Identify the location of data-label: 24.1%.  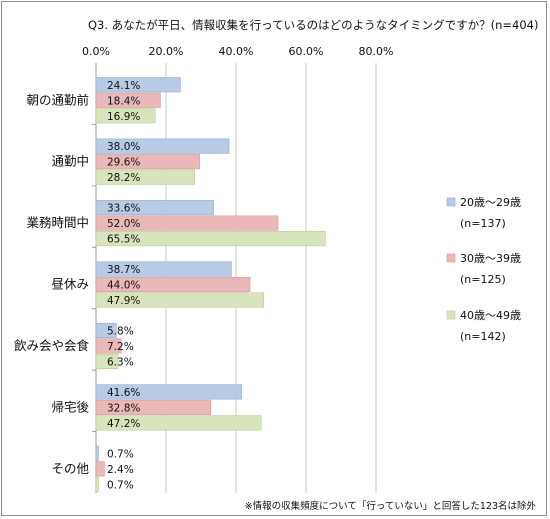
(123, 86).